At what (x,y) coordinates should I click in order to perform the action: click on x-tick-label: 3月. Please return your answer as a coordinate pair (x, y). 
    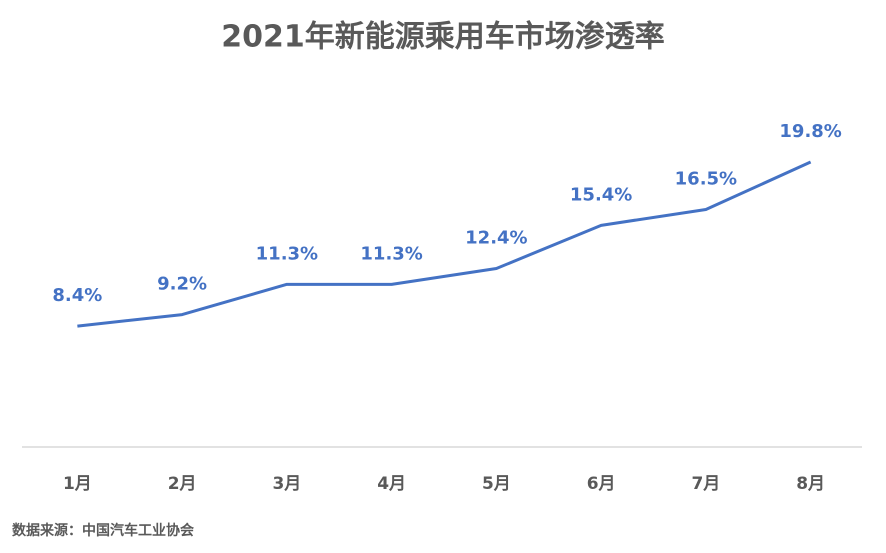
    Looking at the image, I should click on (286, 484).